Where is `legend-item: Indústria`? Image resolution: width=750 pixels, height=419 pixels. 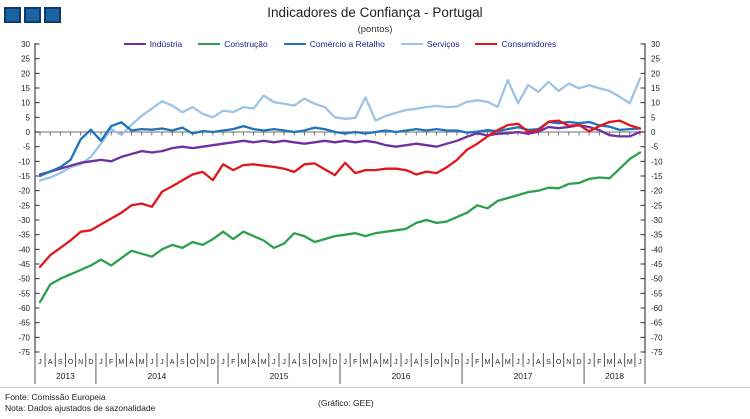 legend-item: Indústria is located at coordinates (153, 44).